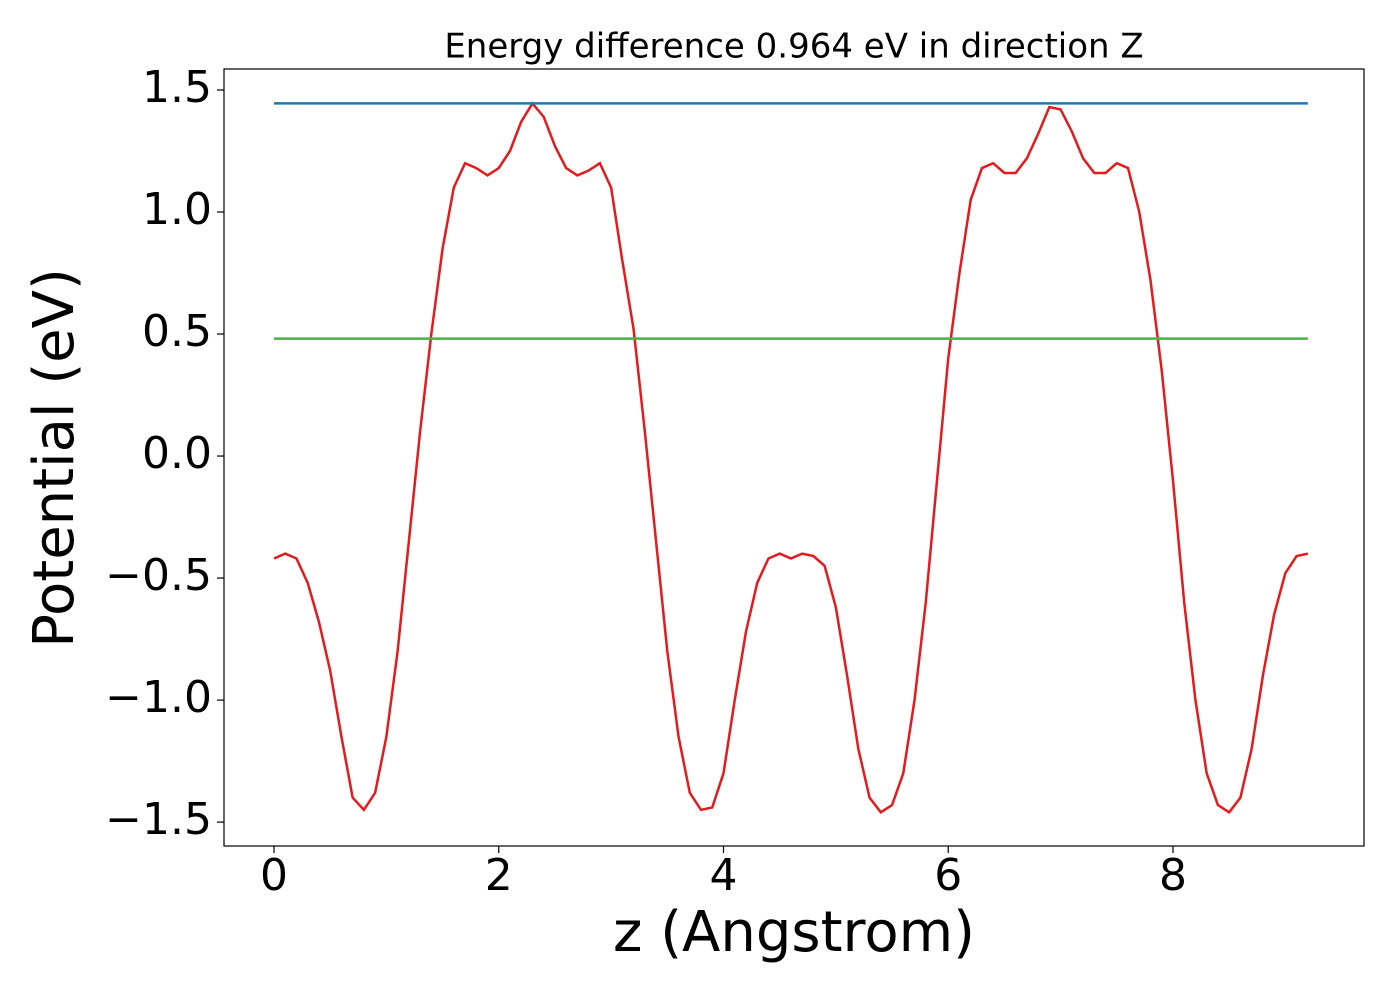  What do you see at coordinates (177, 331) in the screenshot?
I see `y-tick-label: 0.5` at bounding box center [177, 331].